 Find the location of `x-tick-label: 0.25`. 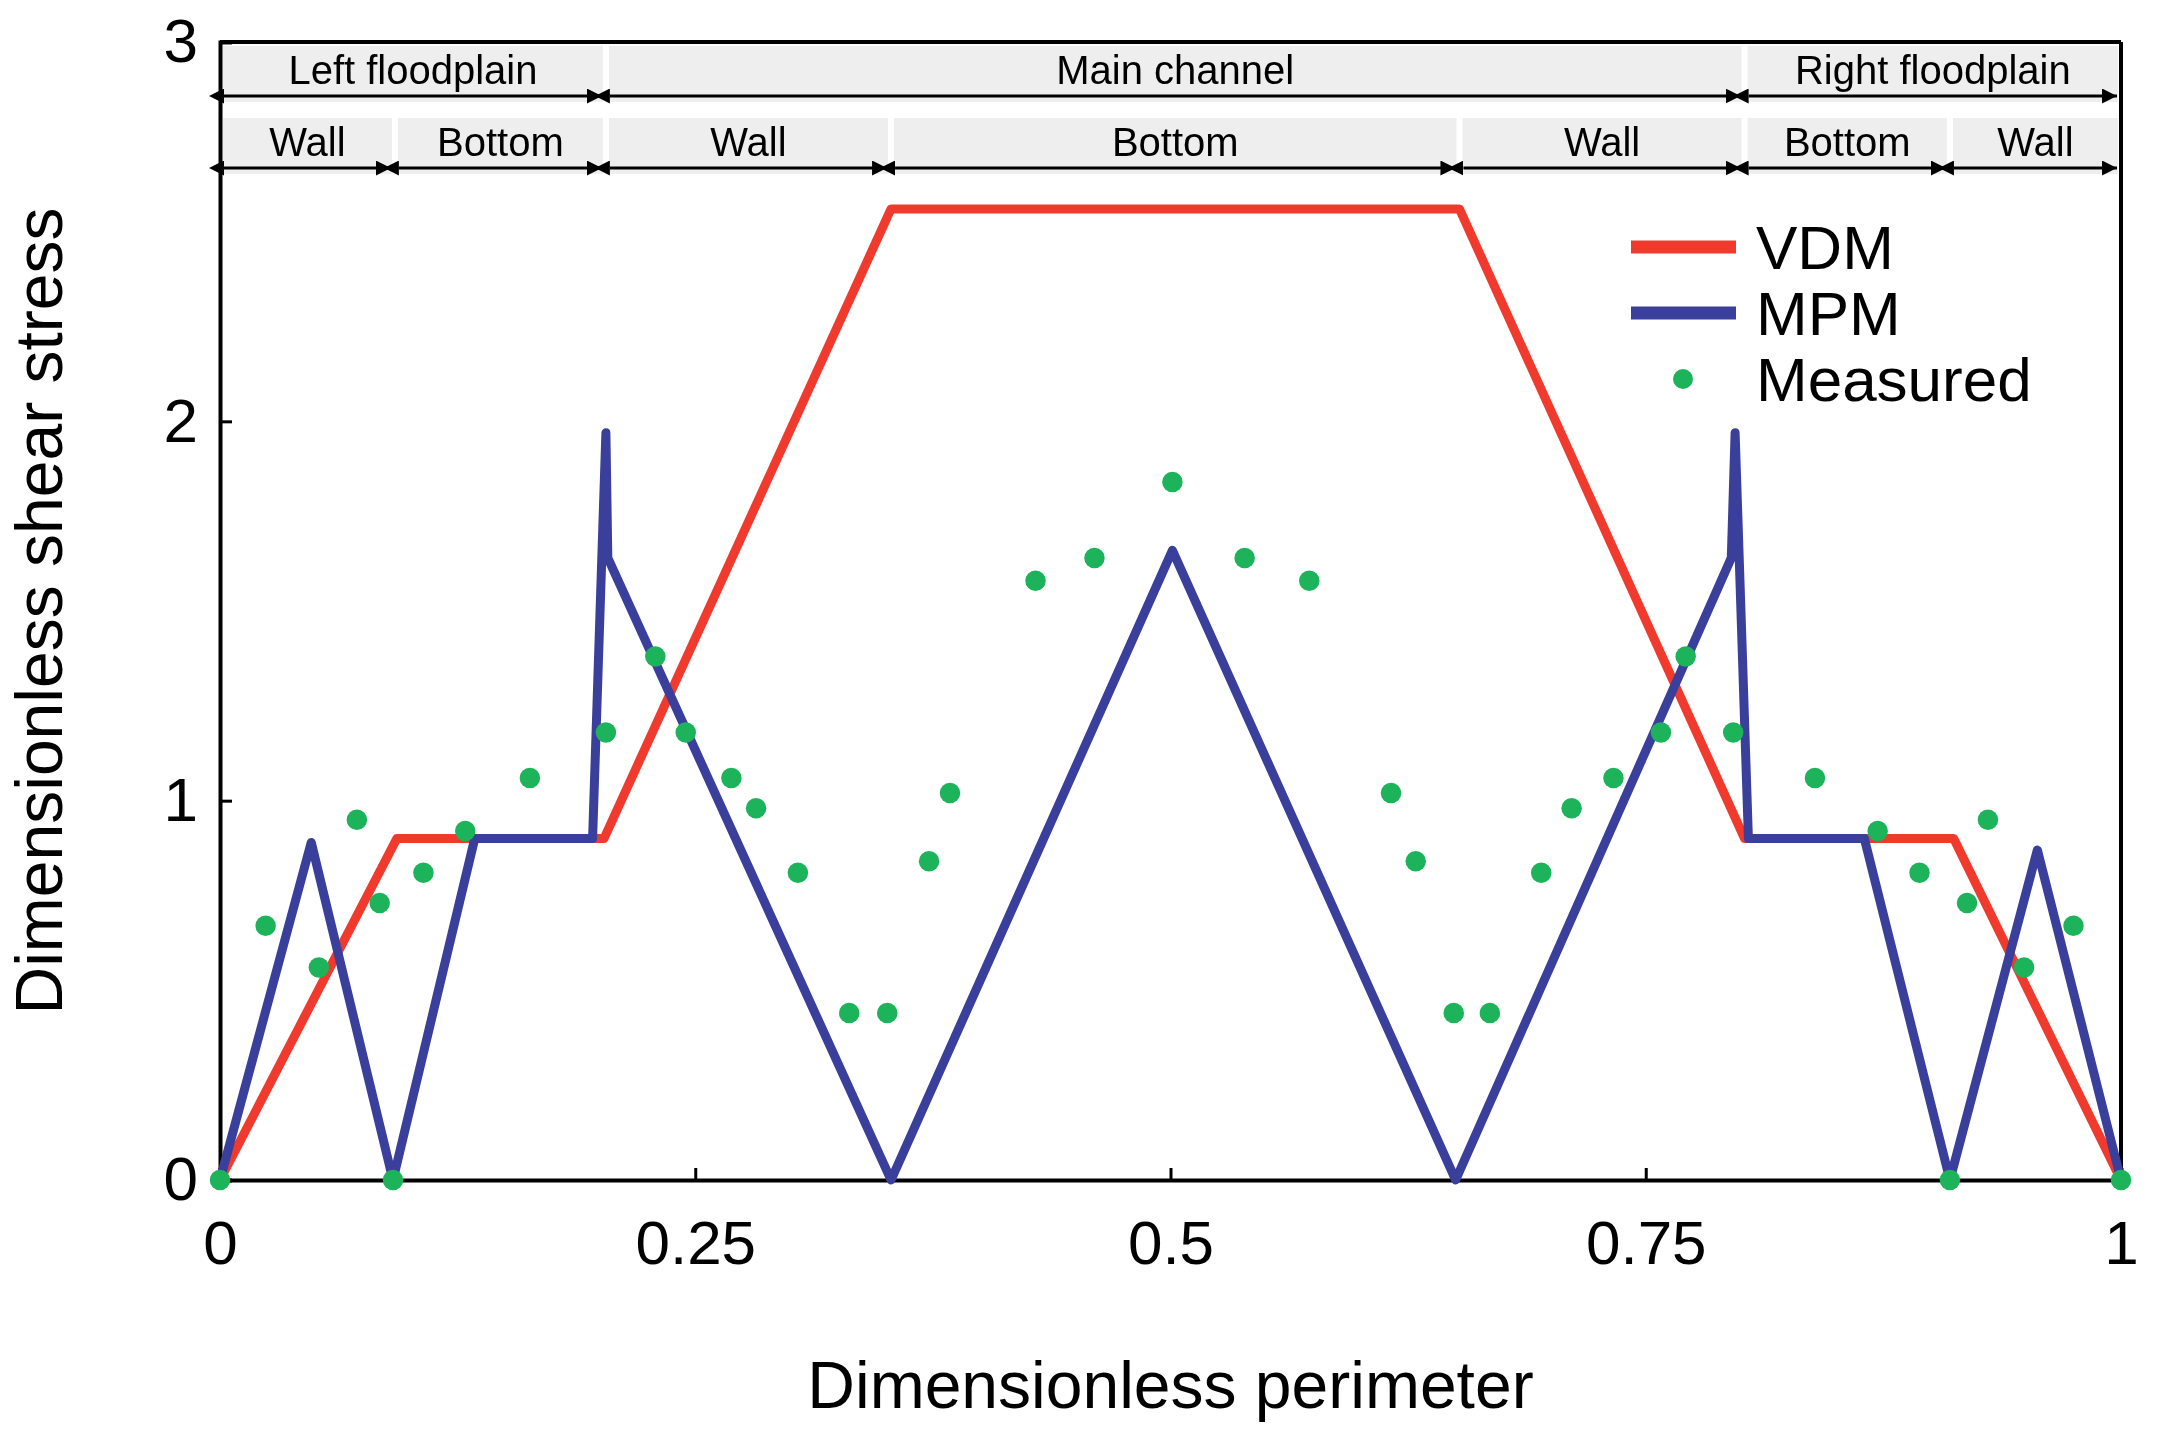

x-tick-label: 0.25 is located at coordinates (696, 1243).